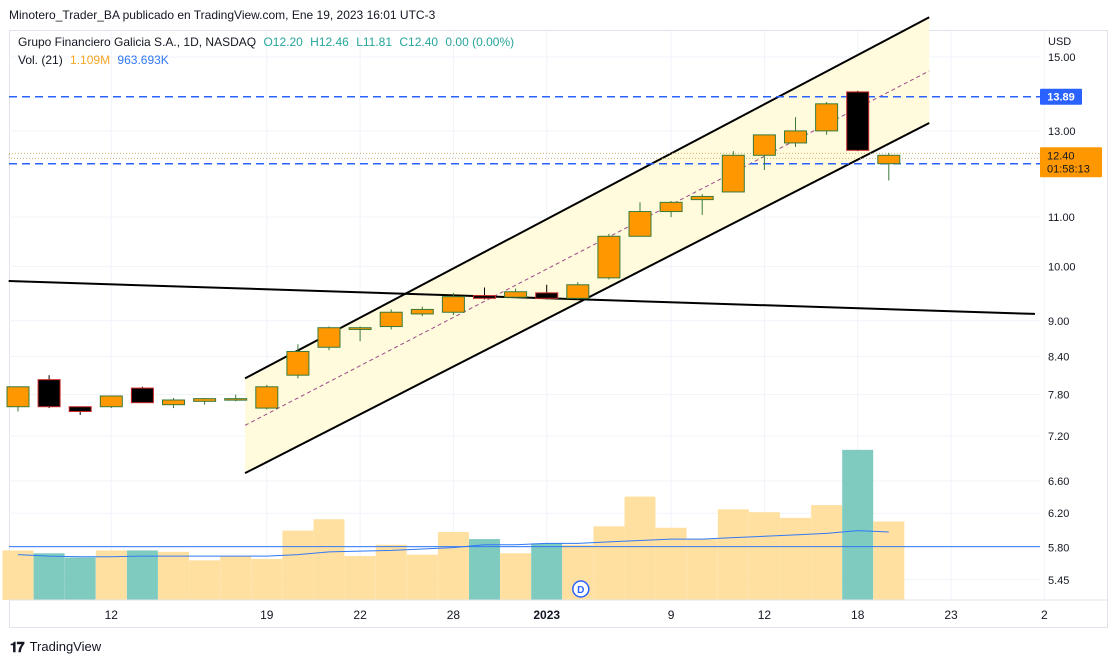 The height and width of the screenshot is (664, 1117). What do you see at coordinates (1062, 267) in the screenshot?
I see `price-tick-label: 10.00` at bounding box center [1062, 267].